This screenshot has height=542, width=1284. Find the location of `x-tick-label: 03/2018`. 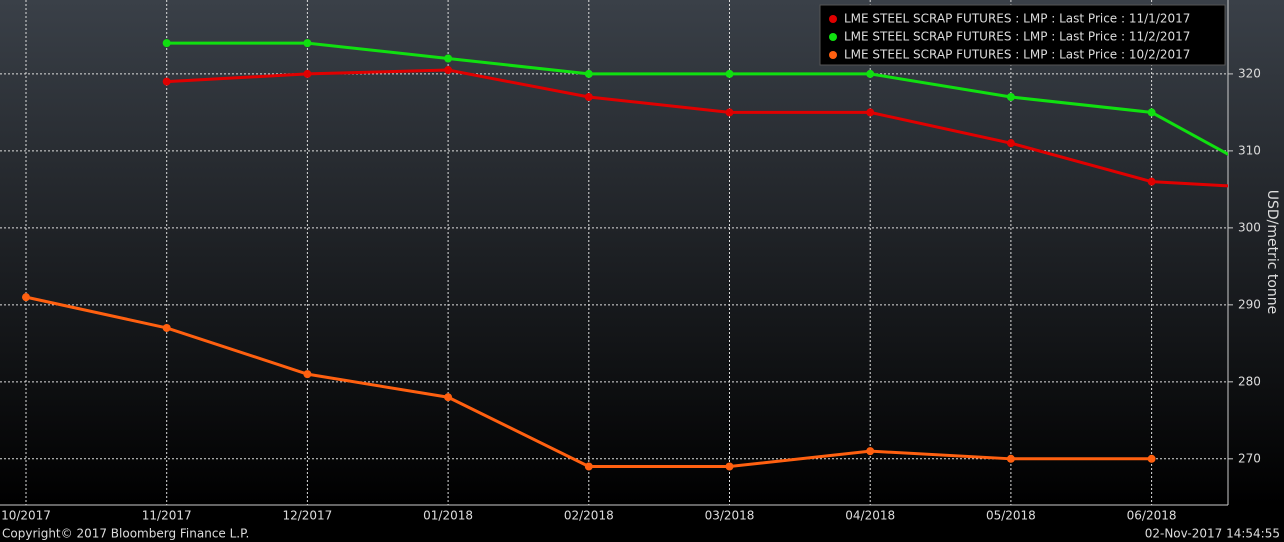

x-tick-label: 03/2018 is located at coordinates (730, 516).